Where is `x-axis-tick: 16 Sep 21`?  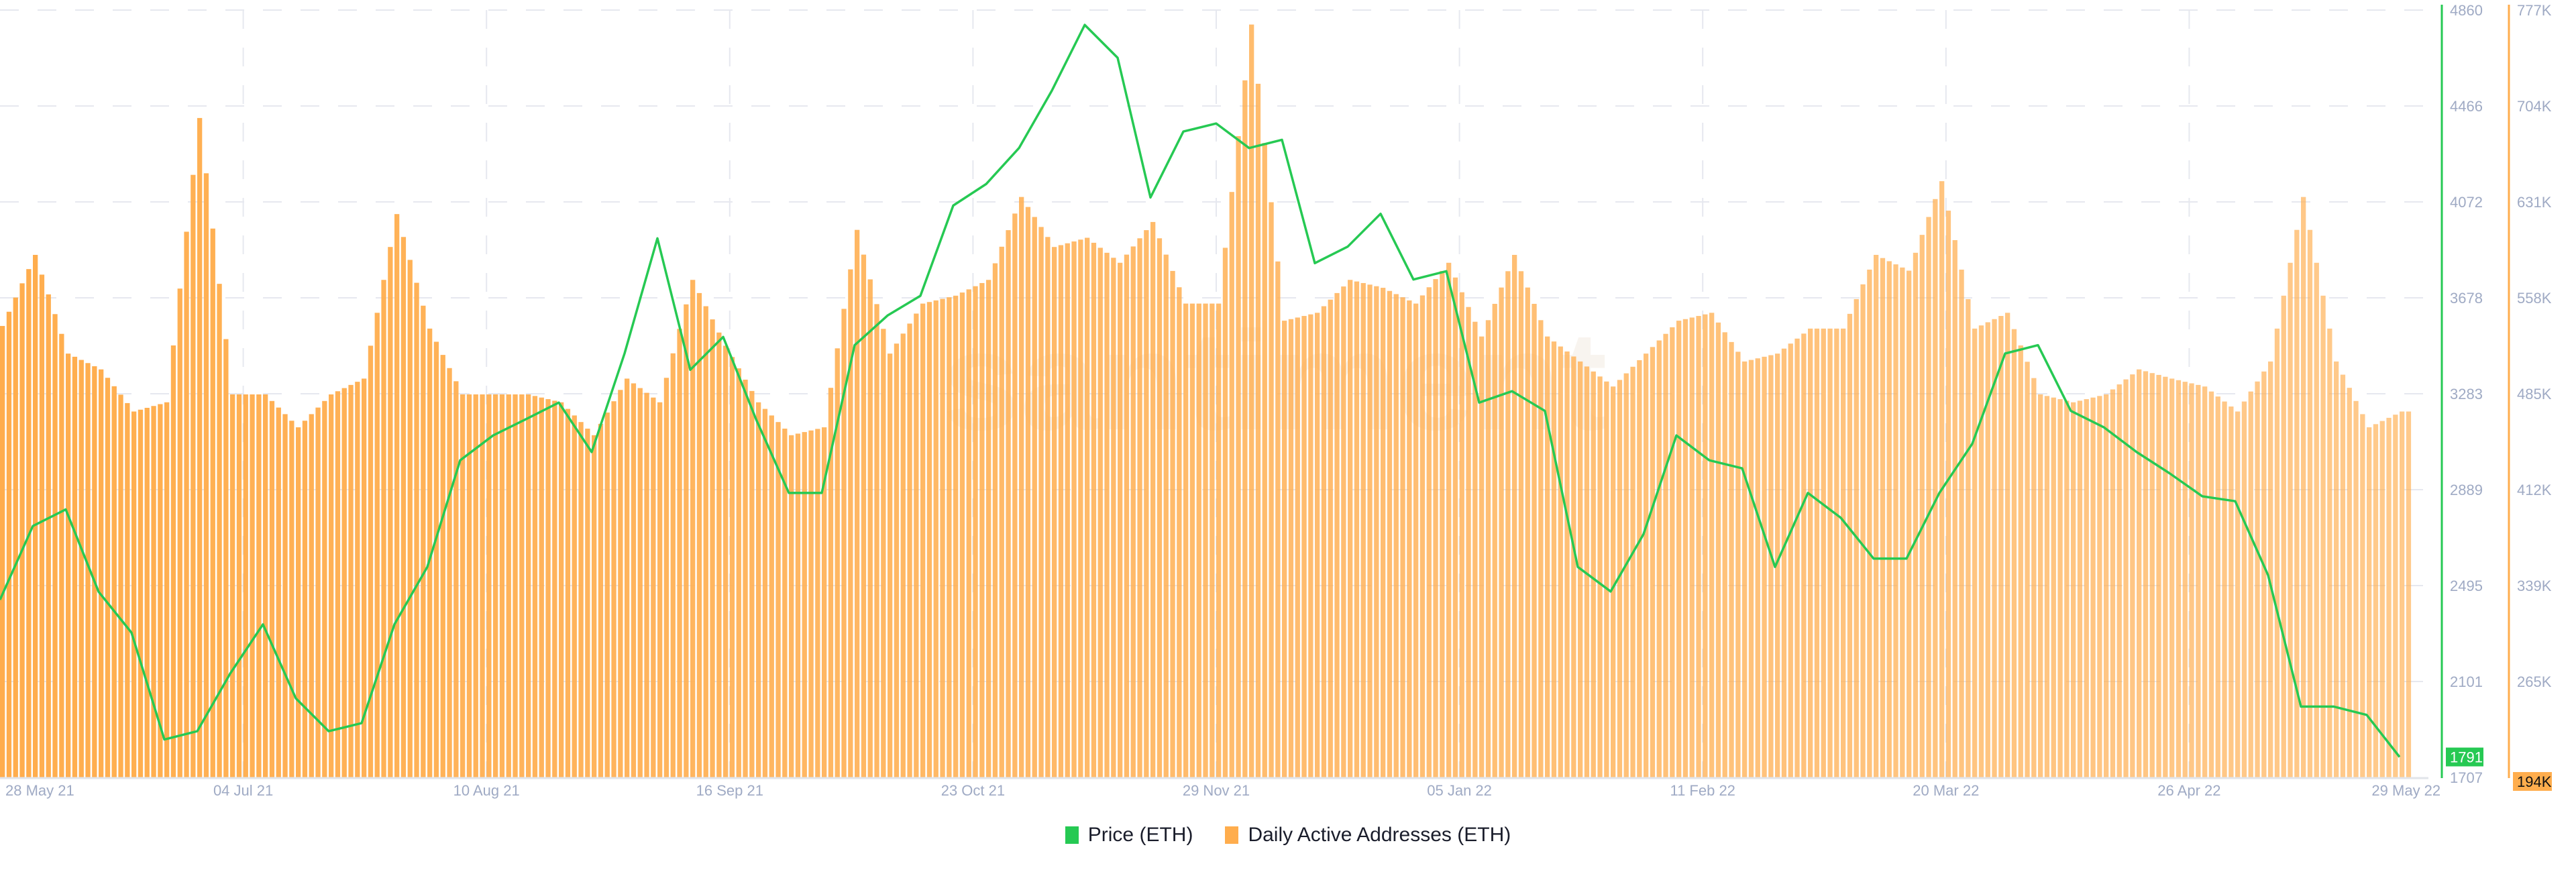
x-axis-tick: 16 Sep 21 is located at coordinates (729, 790).